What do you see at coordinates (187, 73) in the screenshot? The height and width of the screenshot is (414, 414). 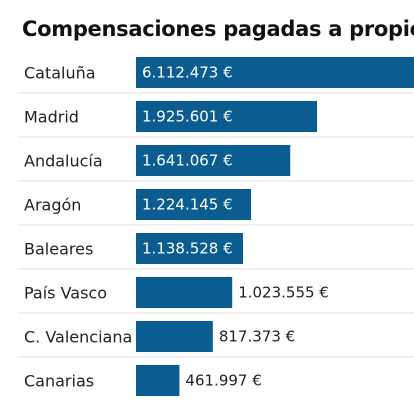 I see `value-label: 6.112.473 €` at bounding box center [187, 73].